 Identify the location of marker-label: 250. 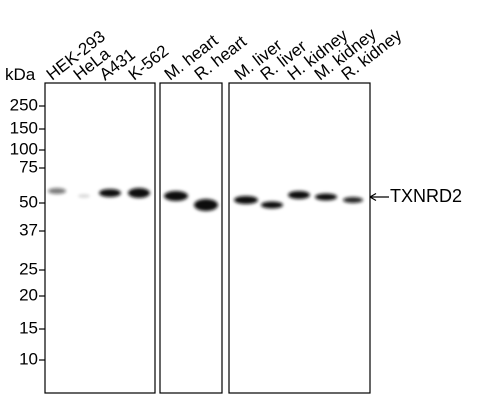
(24, 104).